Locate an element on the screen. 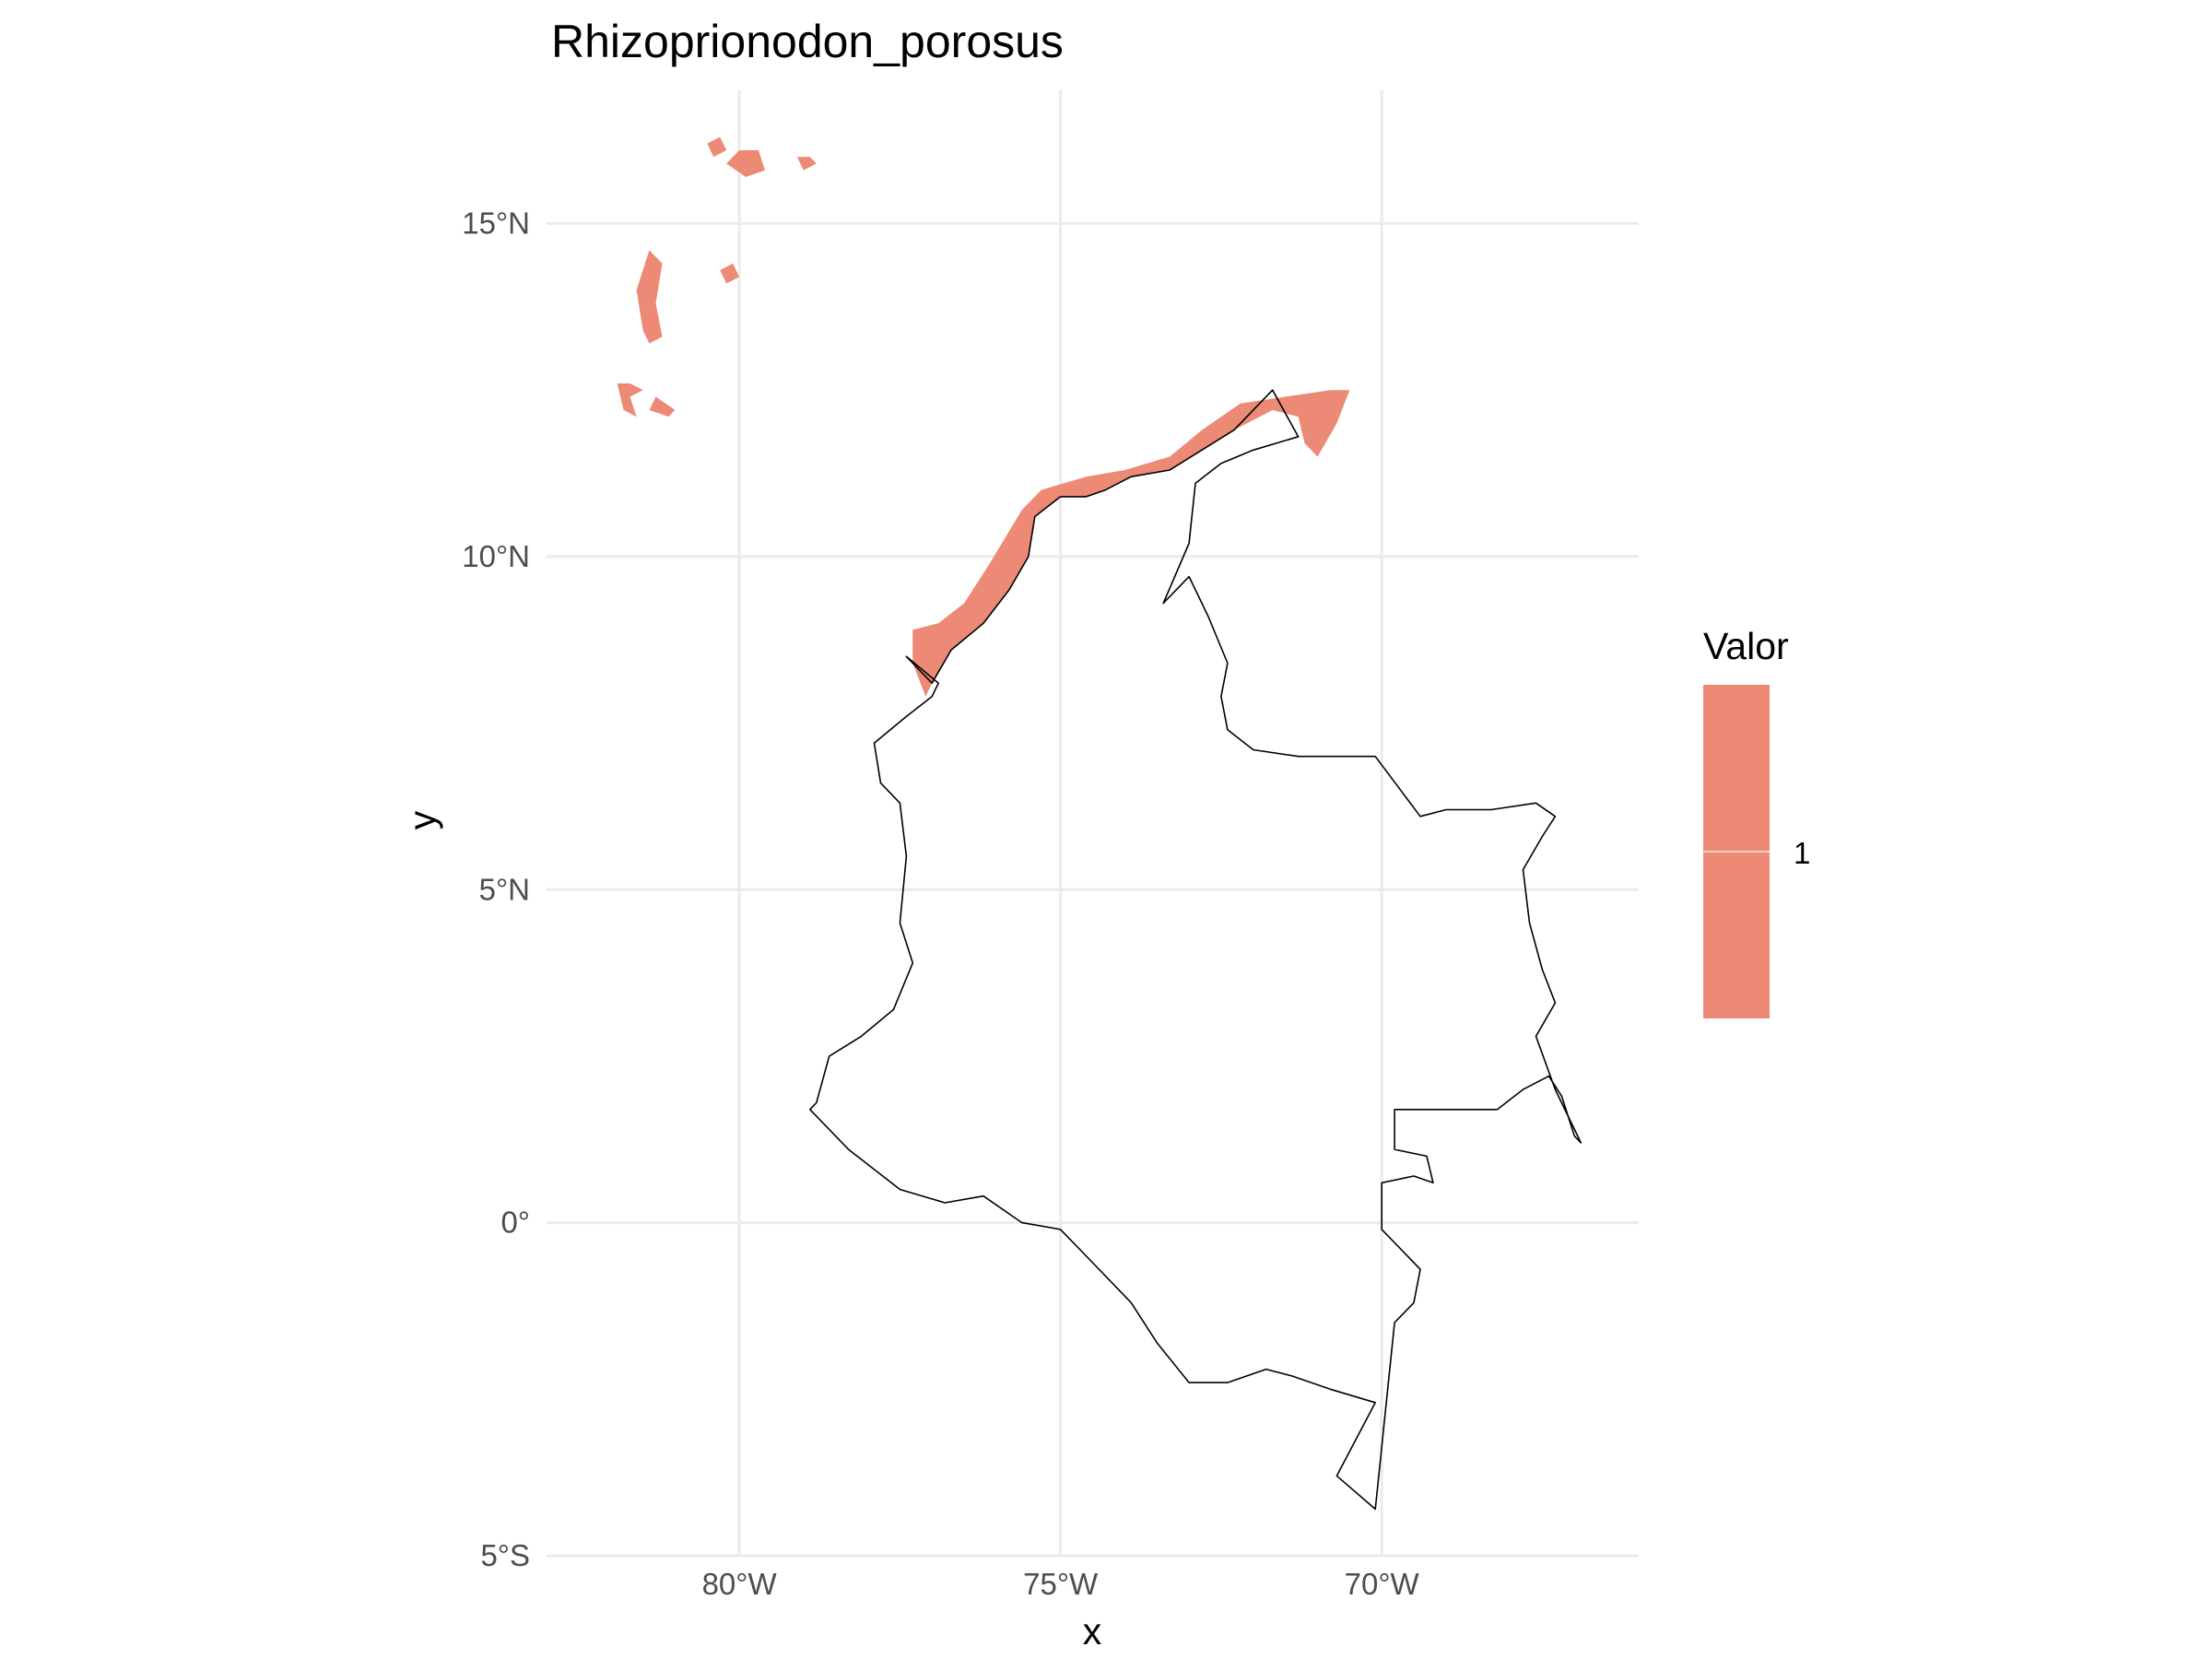  legend-label: 1 is located at coordinates (1802, 853).